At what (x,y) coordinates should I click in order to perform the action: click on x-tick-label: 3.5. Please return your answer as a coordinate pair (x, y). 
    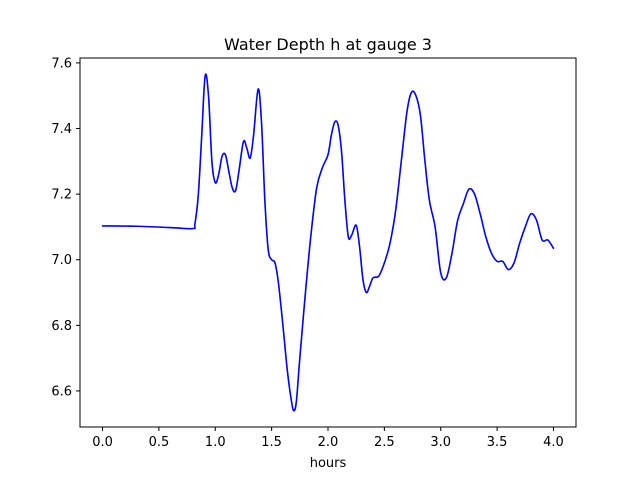
    Looking at the image, I should click on (497, 442).